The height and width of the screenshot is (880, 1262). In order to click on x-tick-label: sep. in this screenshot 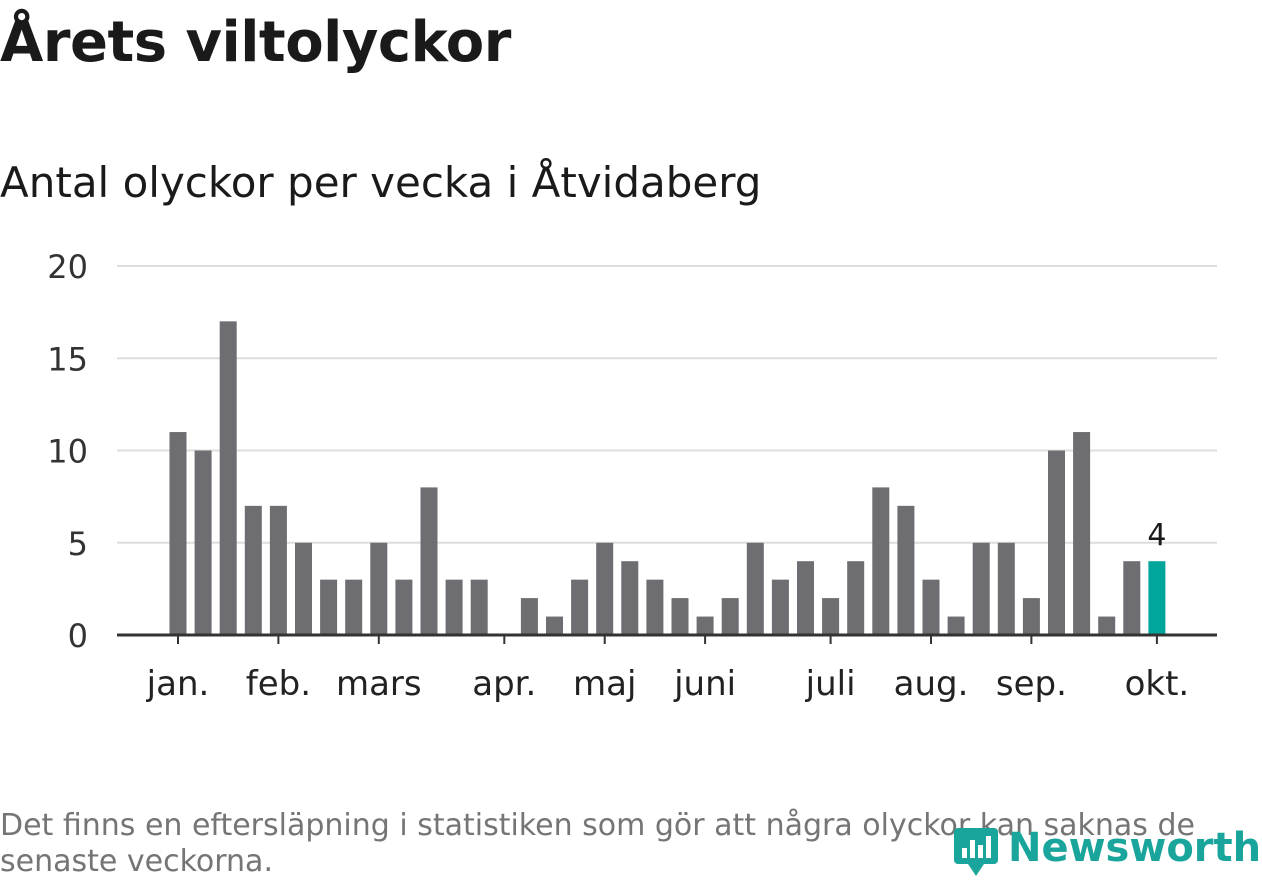, I will do `click(1031, 684)`.